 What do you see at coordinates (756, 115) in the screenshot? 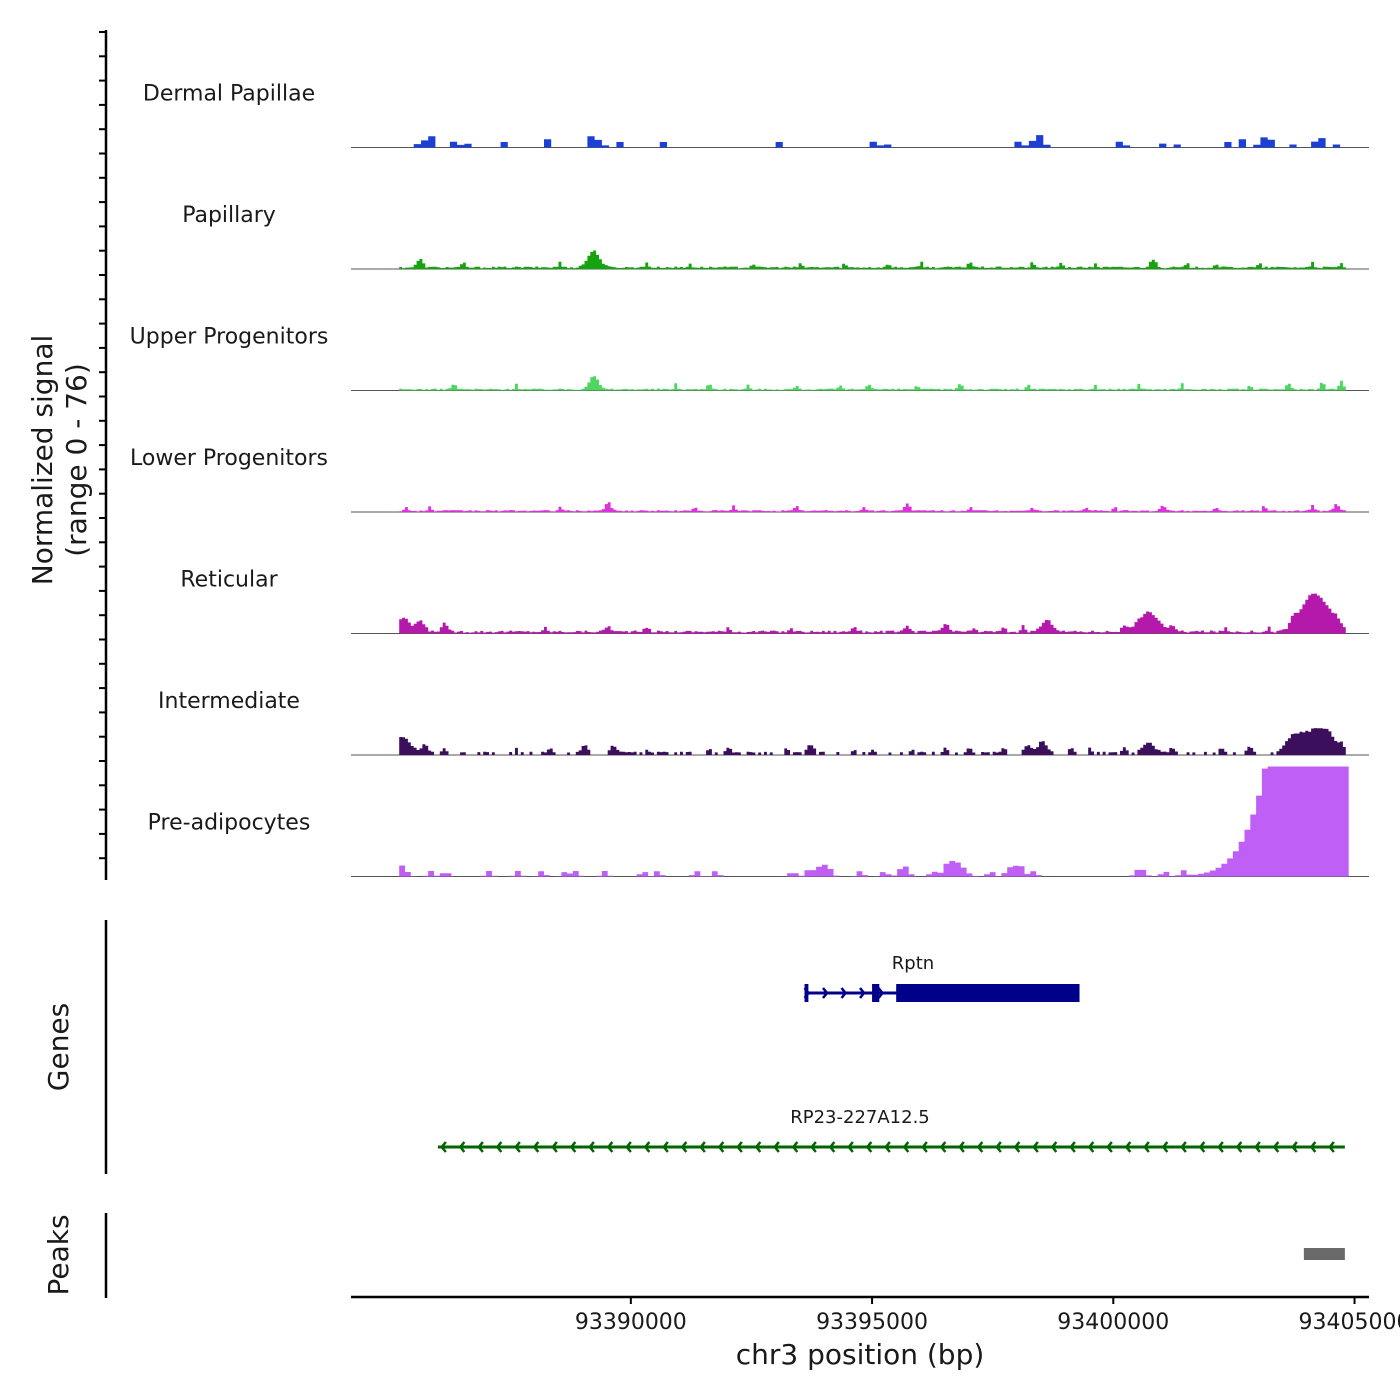
I see `track-0: Dermal Papillae` at bounding box center [756, 115].